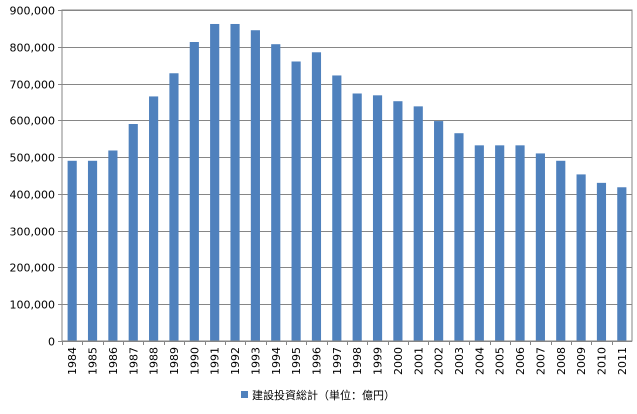  What do you see at coordinates (601, 261) in the screenshot?
I see `bar-2010` at bounding box center [601, 261].